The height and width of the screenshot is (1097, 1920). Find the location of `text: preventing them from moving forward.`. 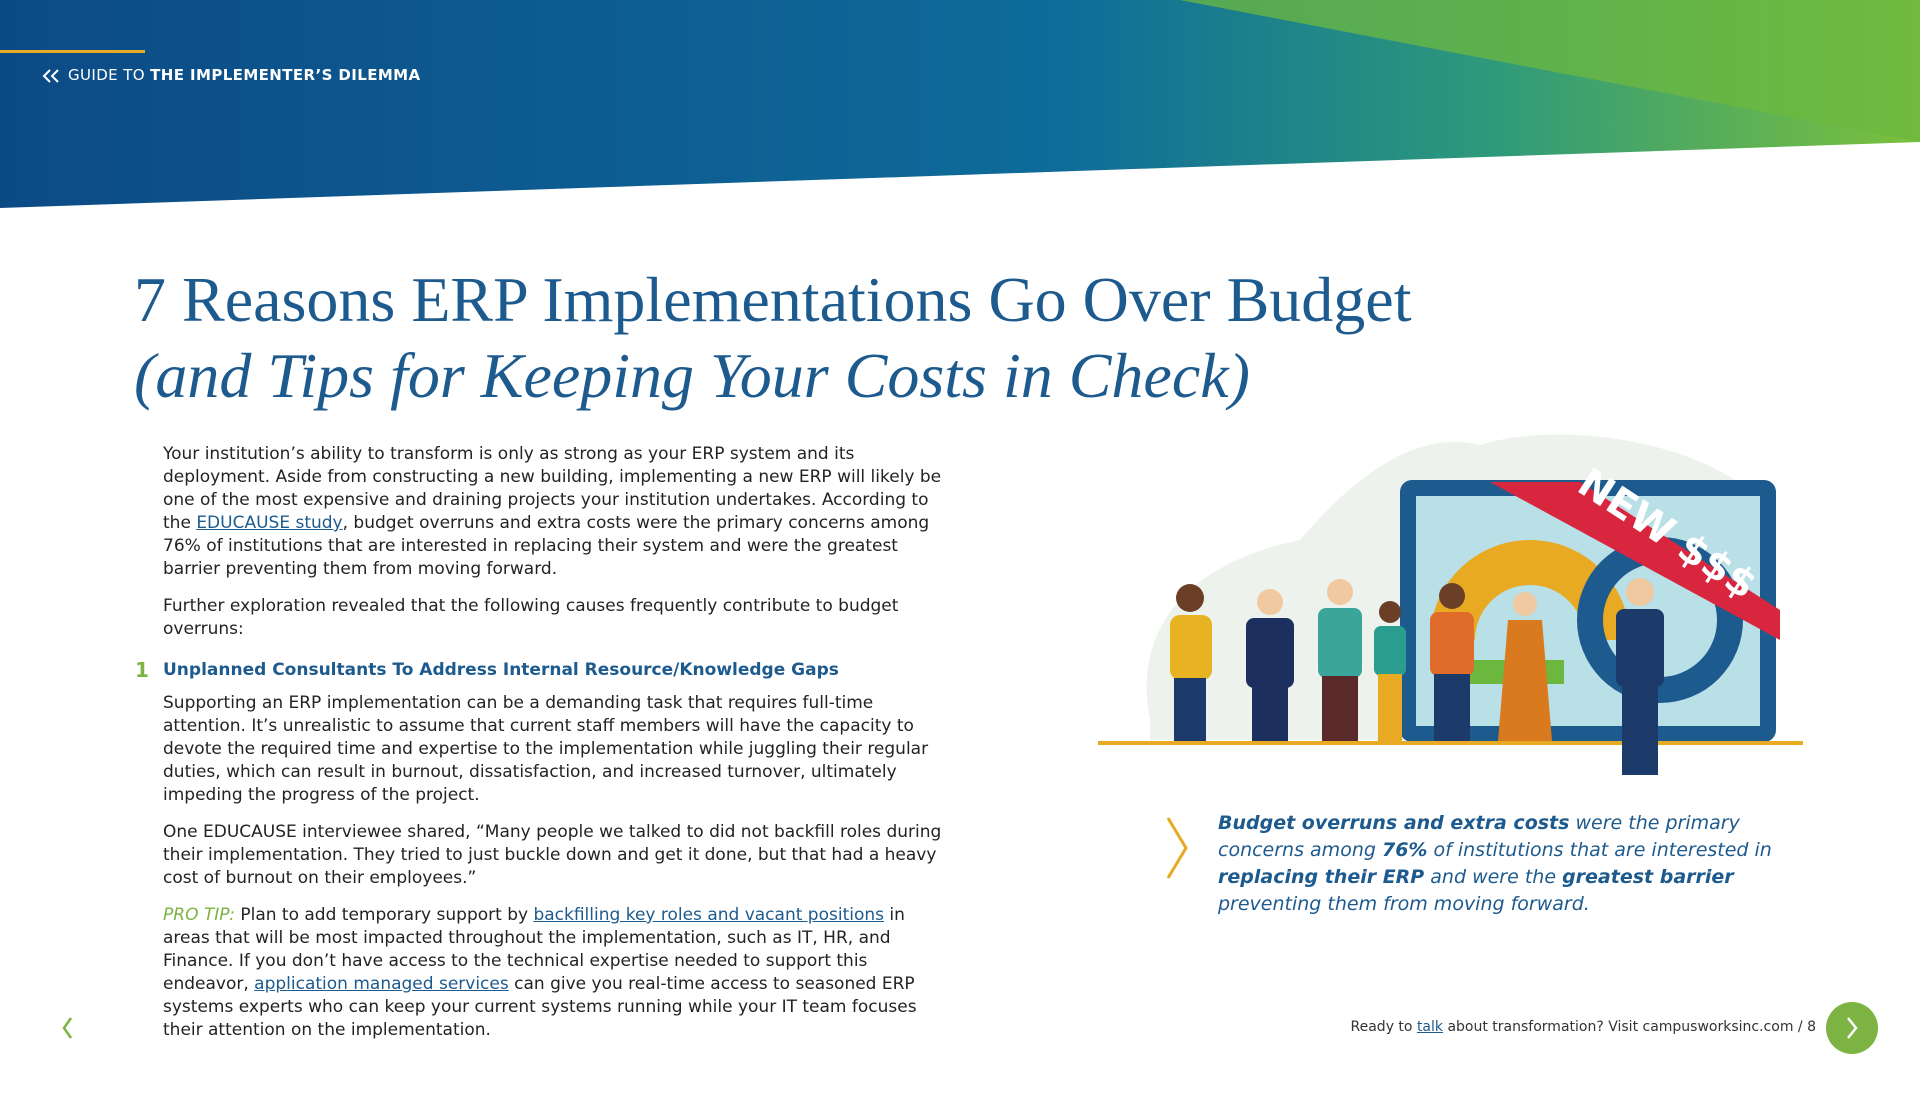

text: preventing them from moving forward. is located at coordinates (1404, 904).